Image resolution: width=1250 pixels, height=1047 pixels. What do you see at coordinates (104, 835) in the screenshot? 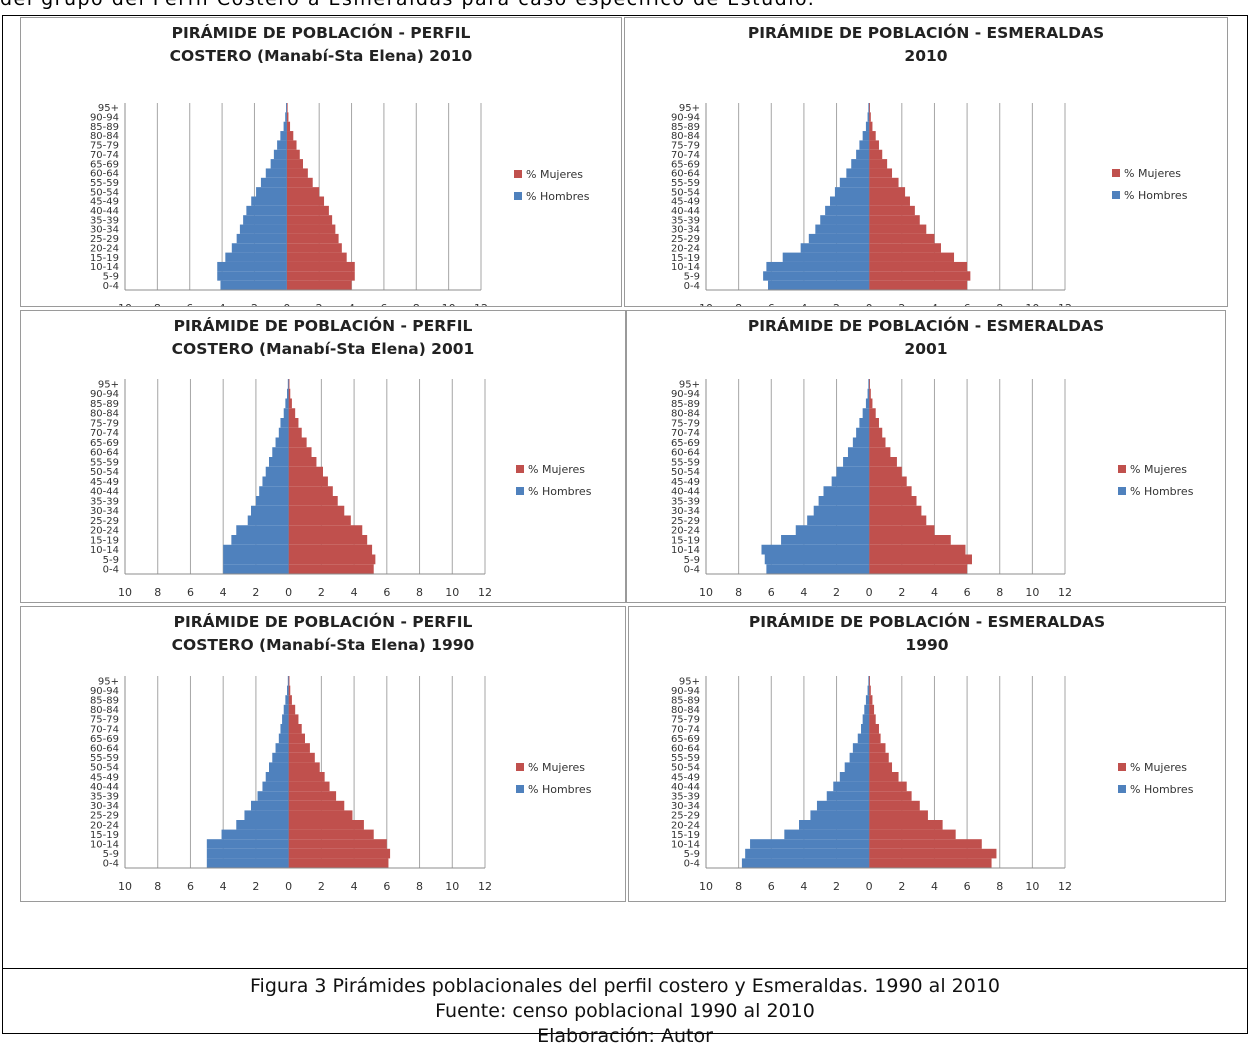
I see `y-tick-label: 15-19` at bounding box center [104, 835].